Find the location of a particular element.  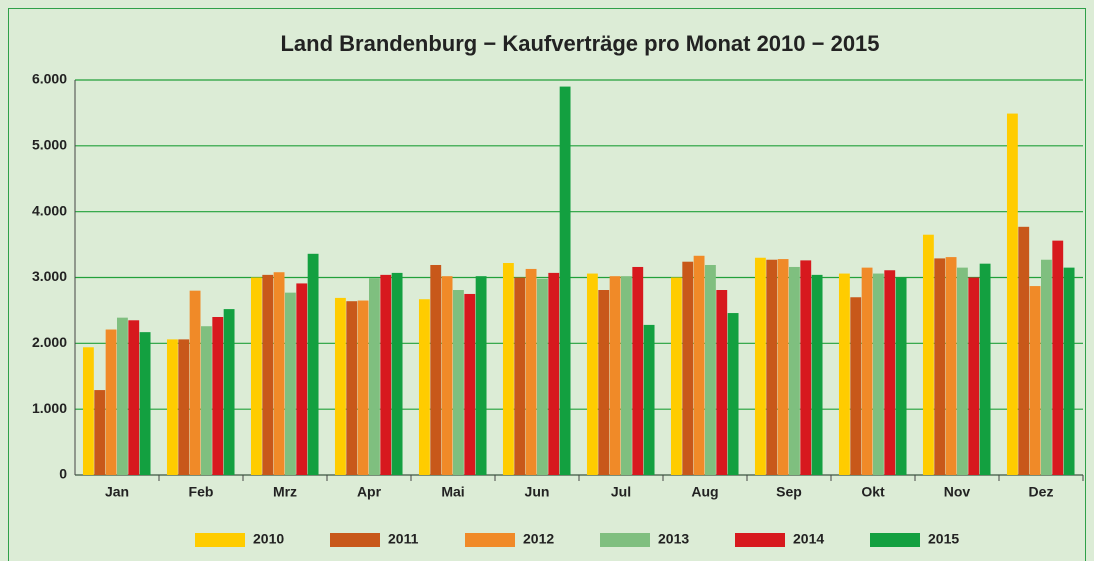

y-tick-label: 5.000 is located at coordinates (49, 145).